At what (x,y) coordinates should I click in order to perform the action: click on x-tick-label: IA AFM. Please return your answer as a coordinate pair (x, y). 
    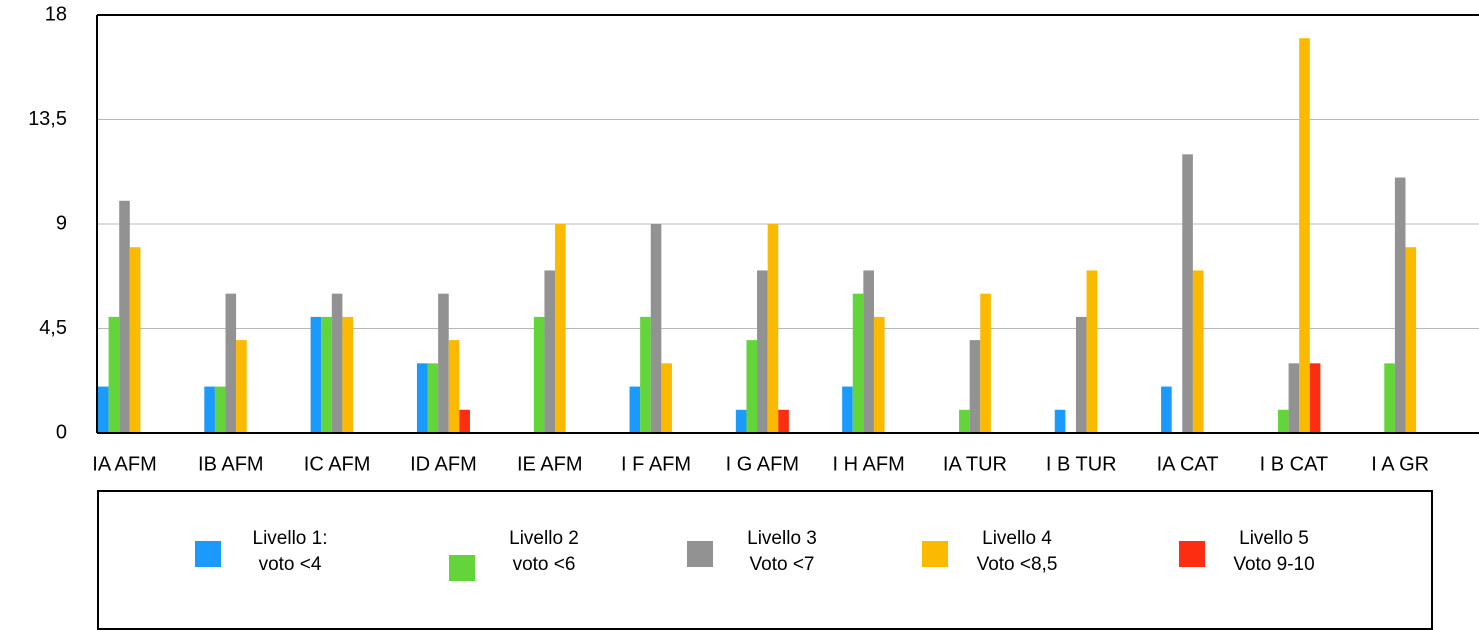
    Looking at the image, I should click on (124, 464).